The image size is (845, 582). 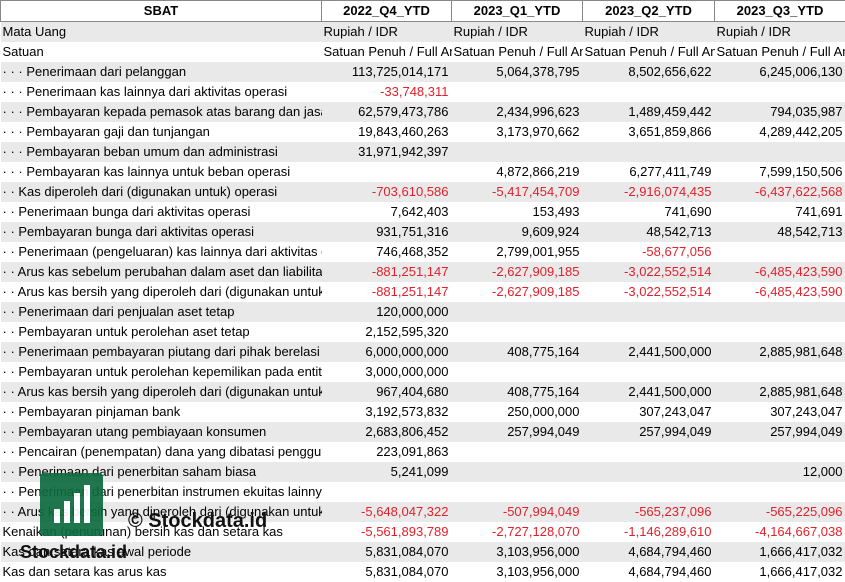 What do you see at coordinates (649, 512) in the screenshot?
I see `table-cell: -565,237,096` at bounding box center [649, 512].